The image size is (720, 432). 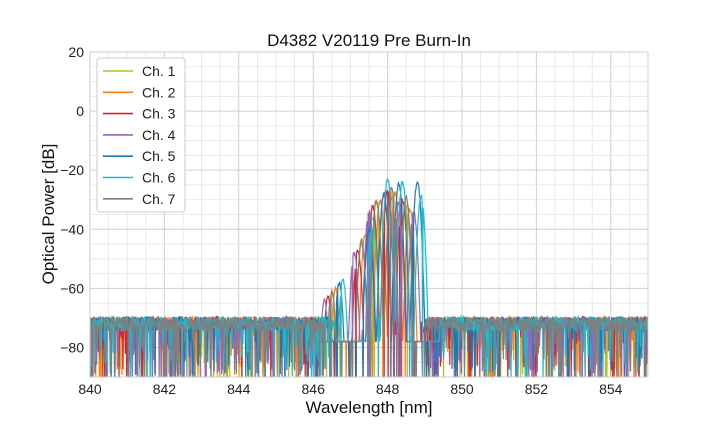 I want to click on y-tick-label: −40, so click(x=72, y=229).